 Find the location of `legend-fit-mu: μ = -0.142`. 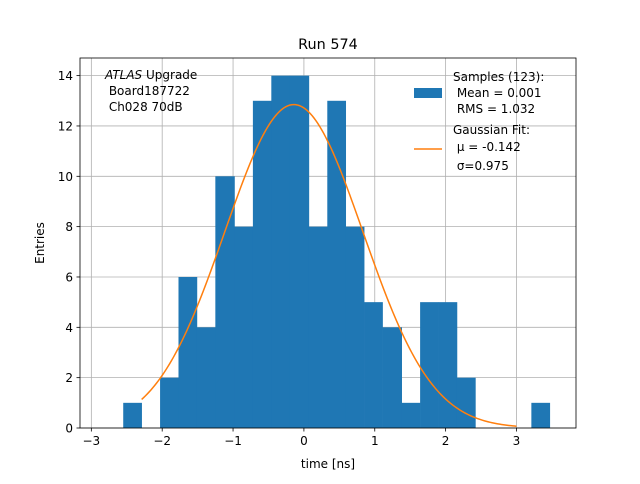

legend-fit-mu: μ = -0.142 is located at coordinates (487, 147).